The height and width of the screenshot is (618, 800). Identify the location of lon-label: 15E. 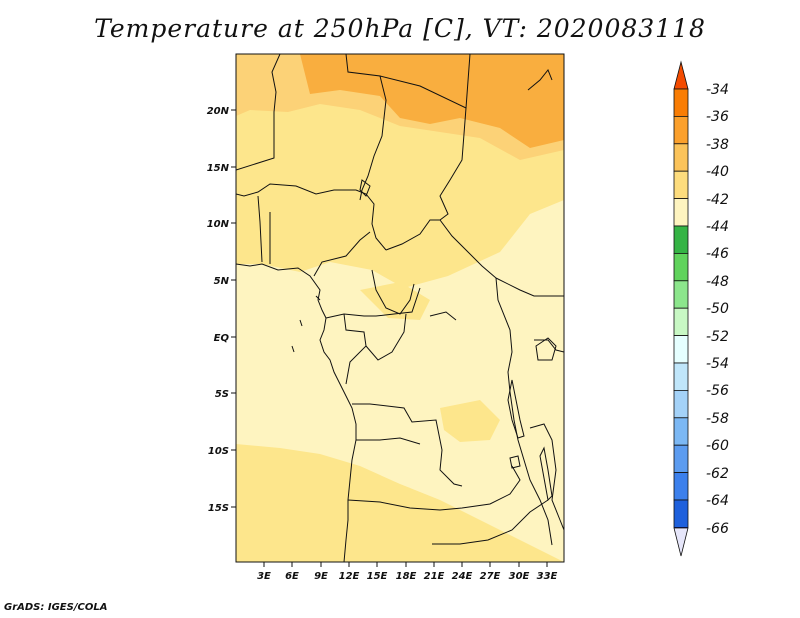
(377, 576).